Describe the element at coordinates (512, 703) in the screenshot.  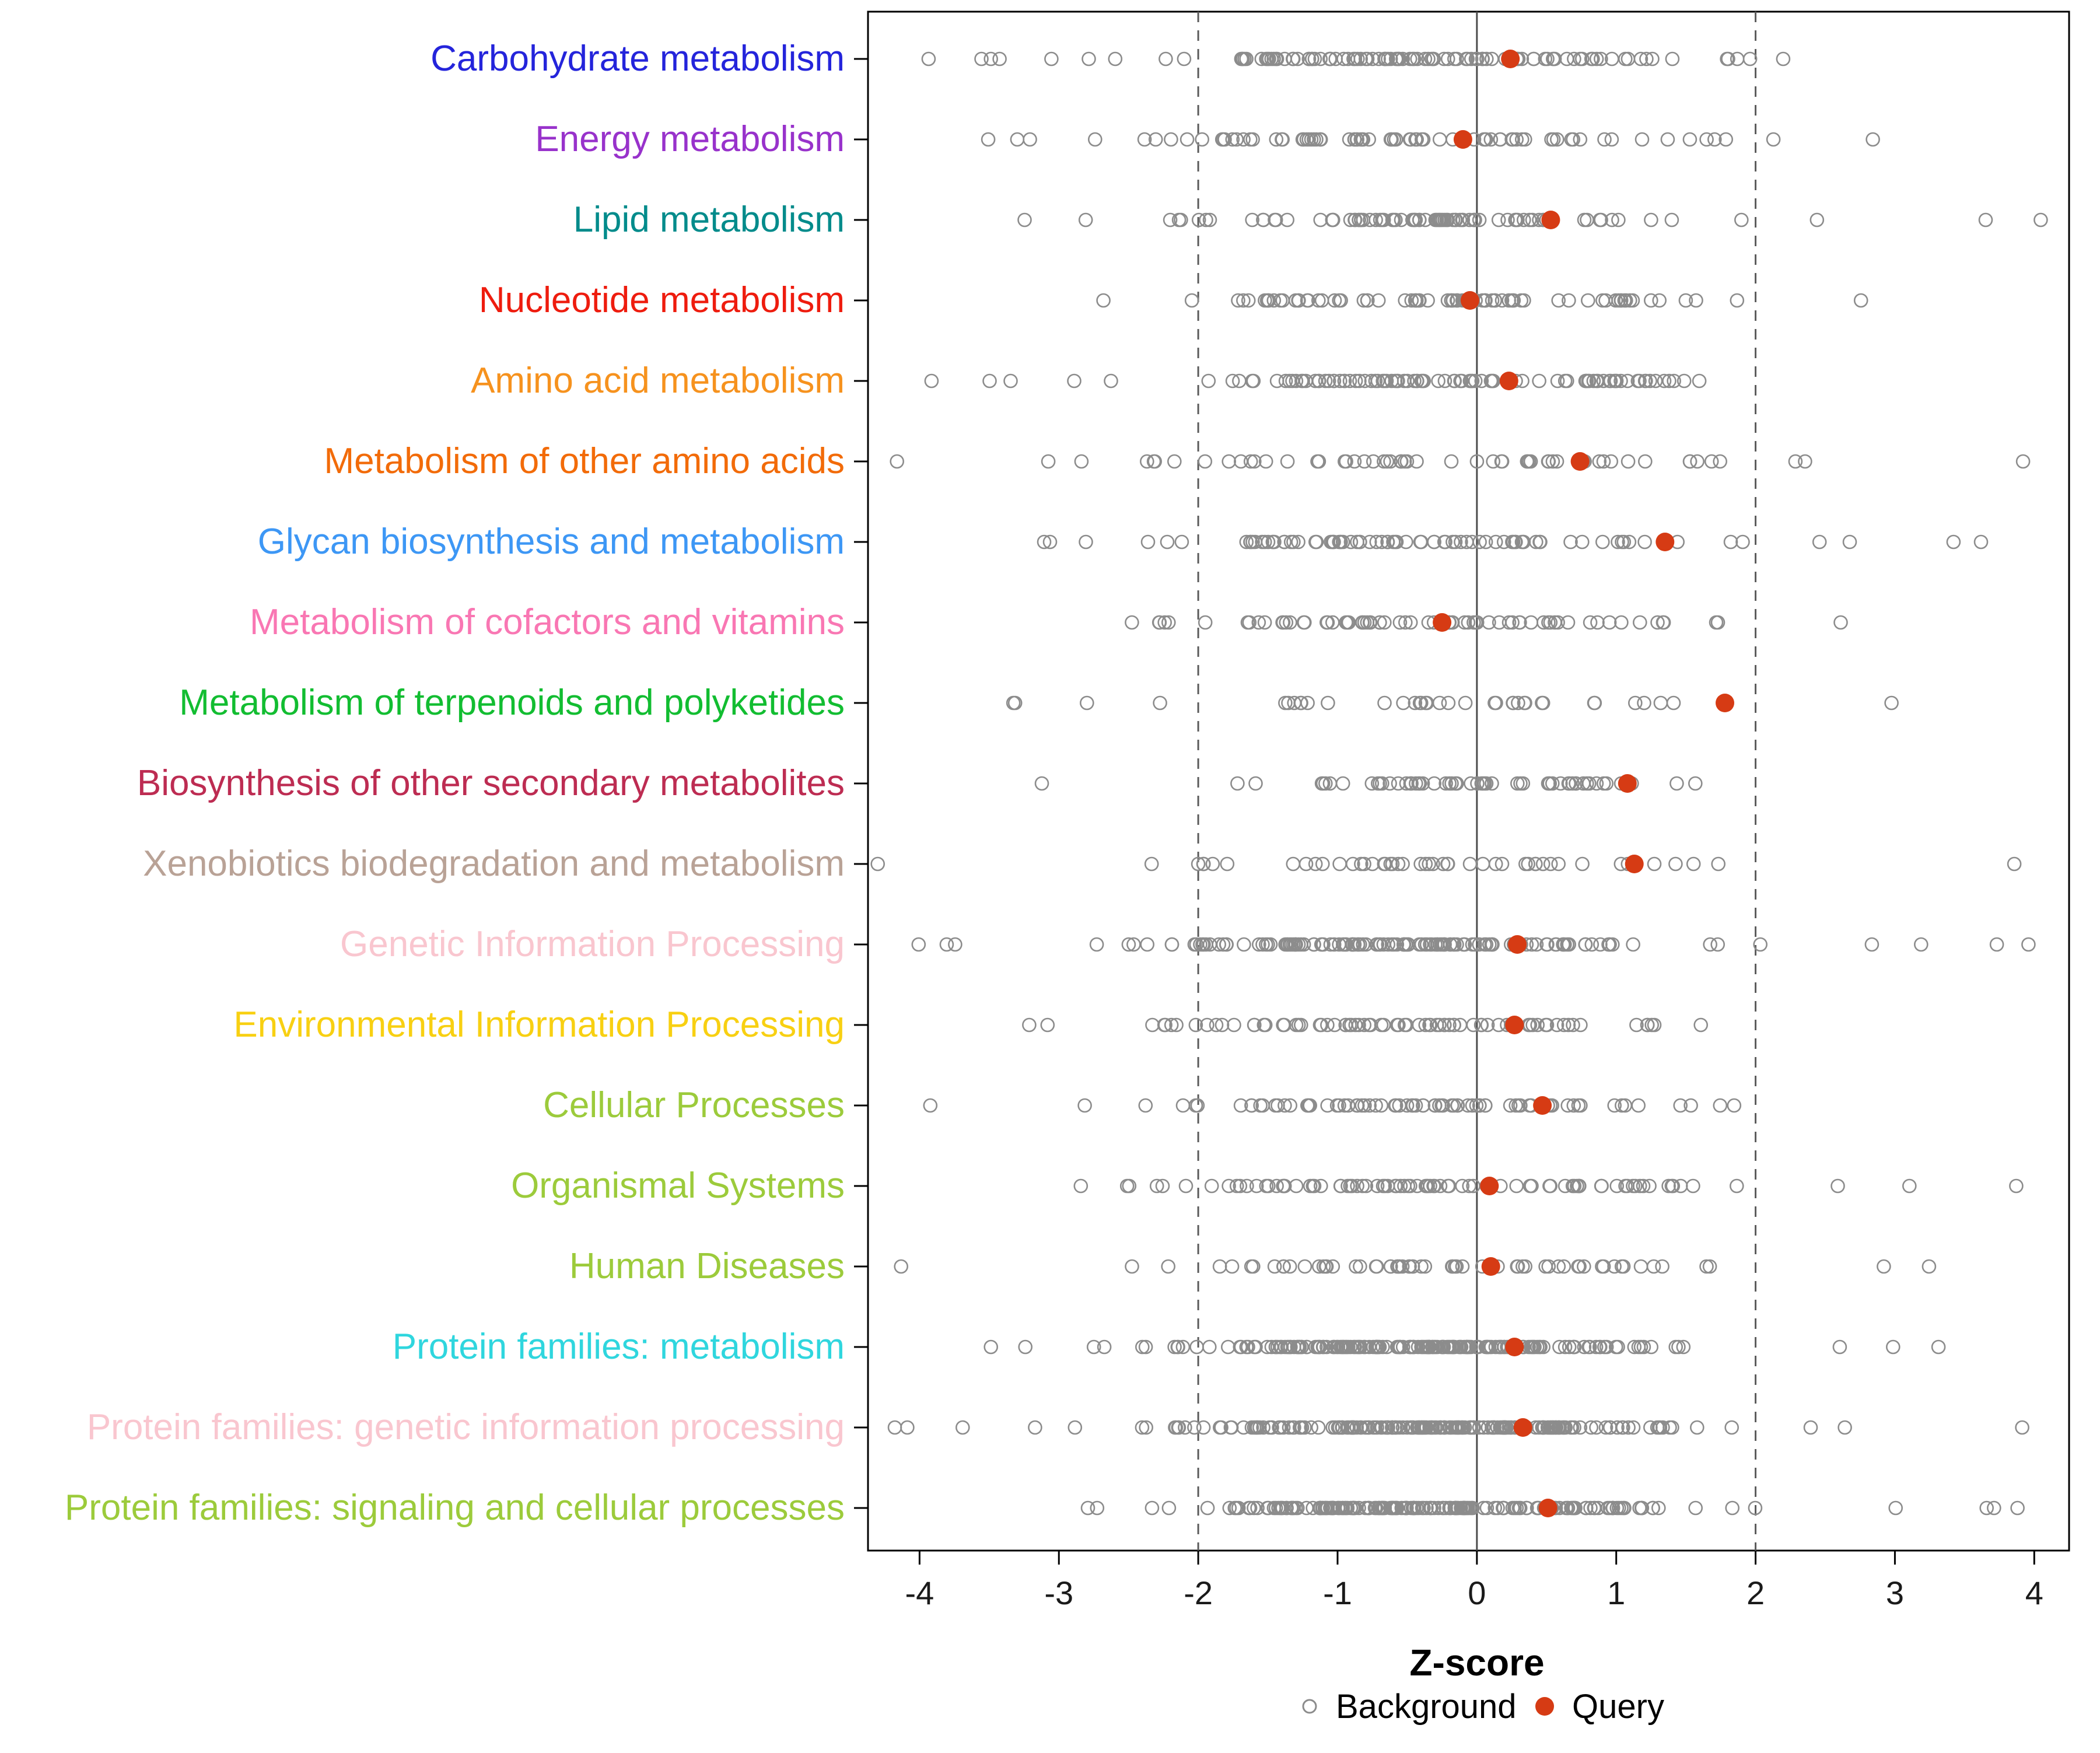
I see `category-label: Metabolism of terpenoids and polyketides` at that location.